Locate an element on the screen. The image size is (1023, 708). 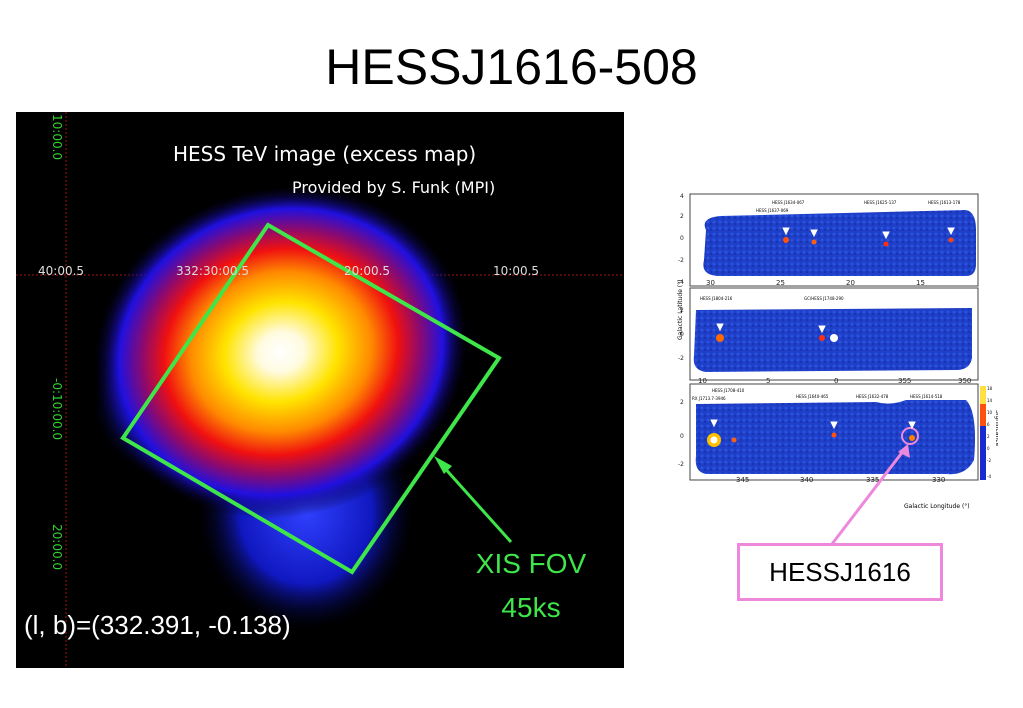
svg-text: HESS J1637-069 is located at coordinates (772, 210).